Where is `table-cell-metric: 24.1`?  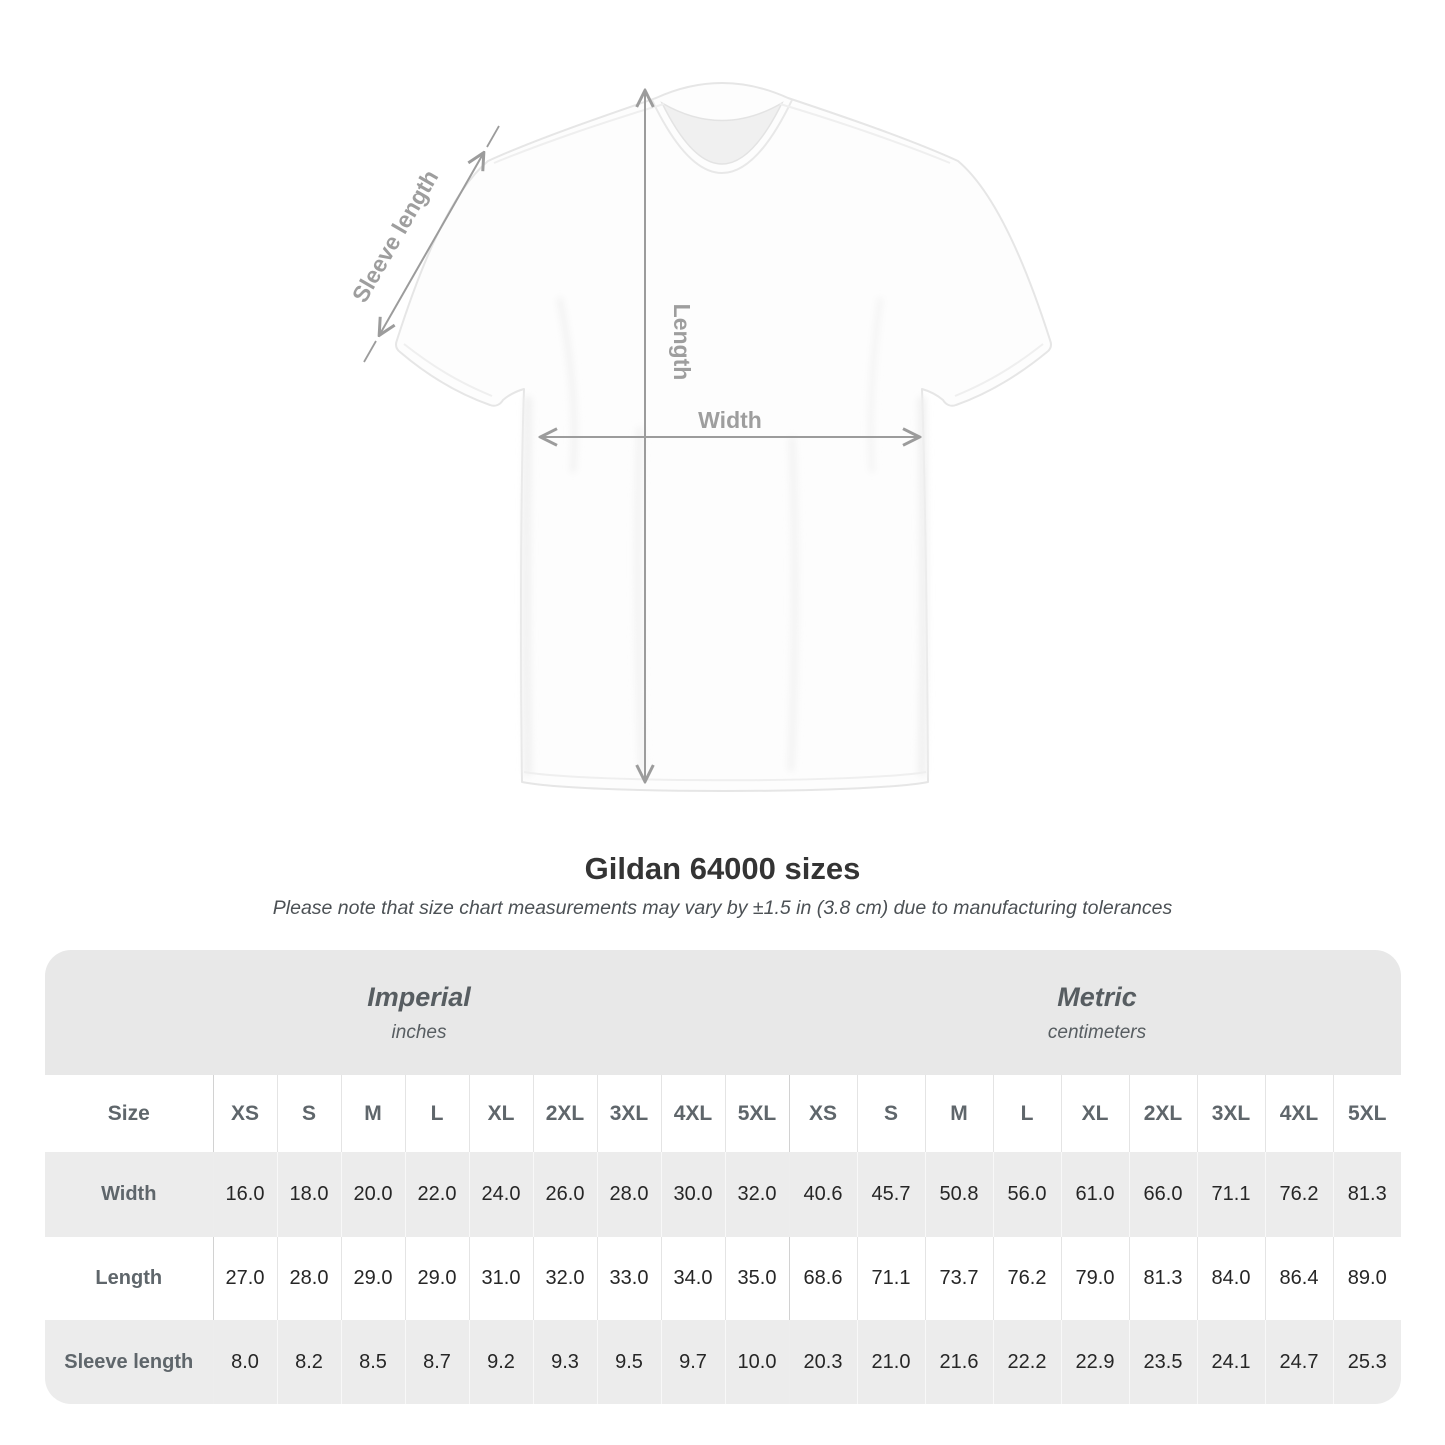
table-cell-metric: 24.1 is located at coordinates (1230, 1362).